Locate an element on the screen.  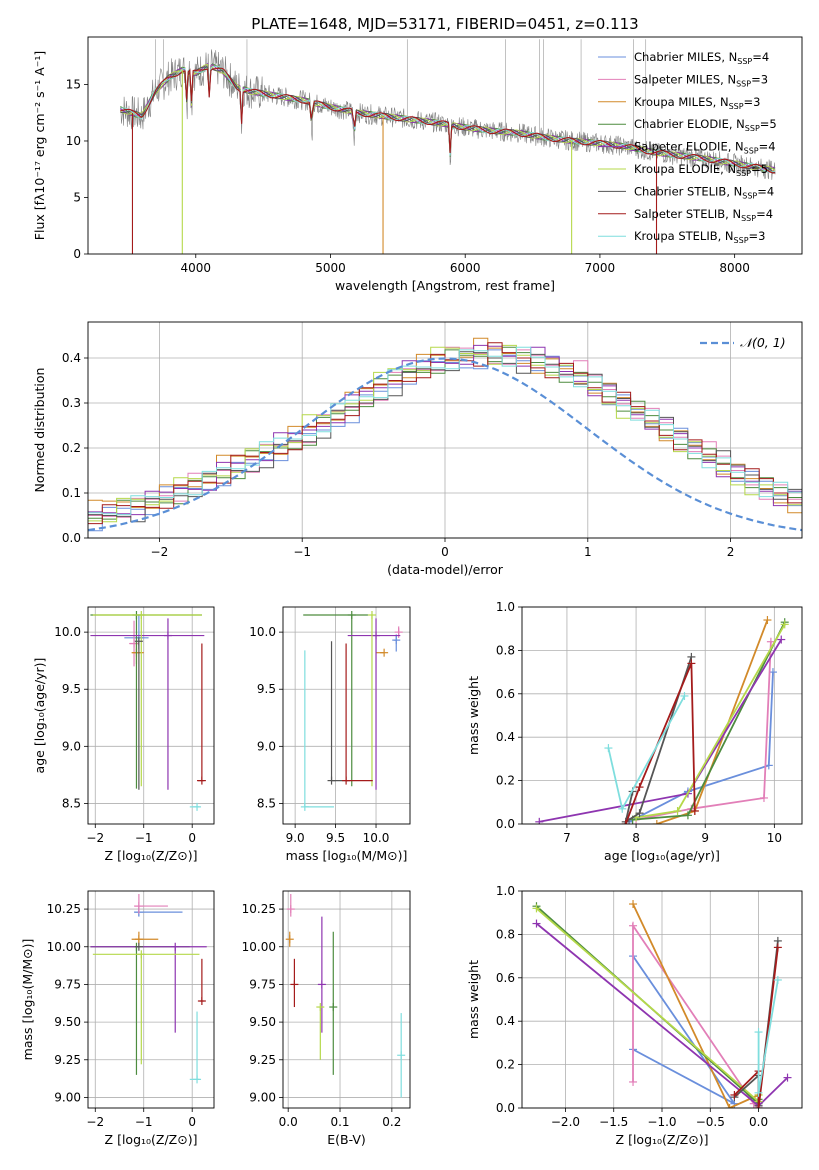
y-tick-label: 10.0 is located at coordinates (67, 632).